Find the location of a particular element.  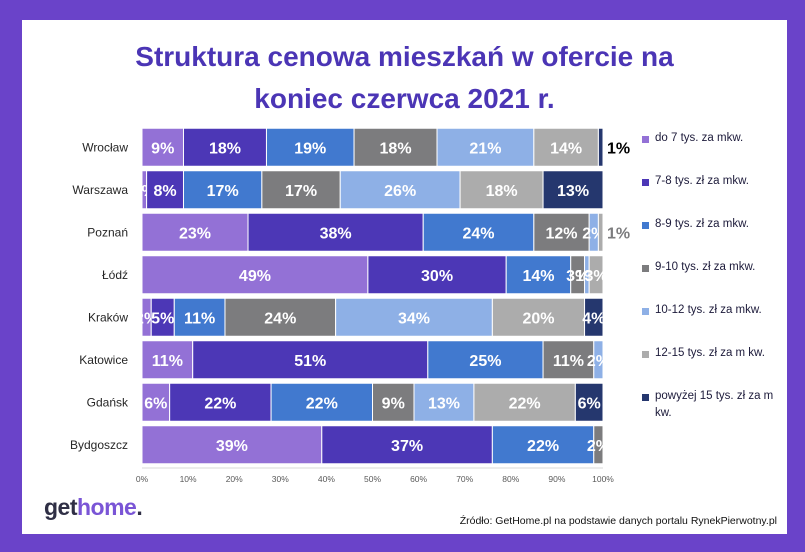

x-tick-label: 100% is located at coordinates (603, 479).